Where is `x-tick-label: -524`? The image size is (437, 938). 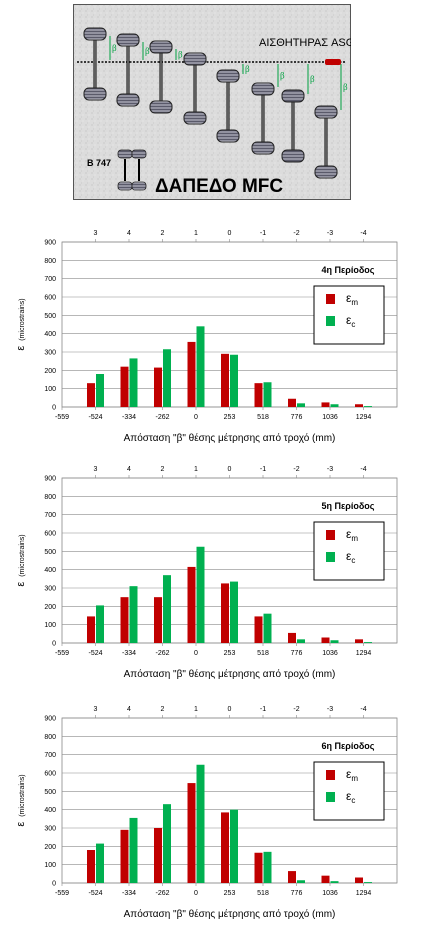
x-tick-label: -524 is located at coordinates (95, 893).